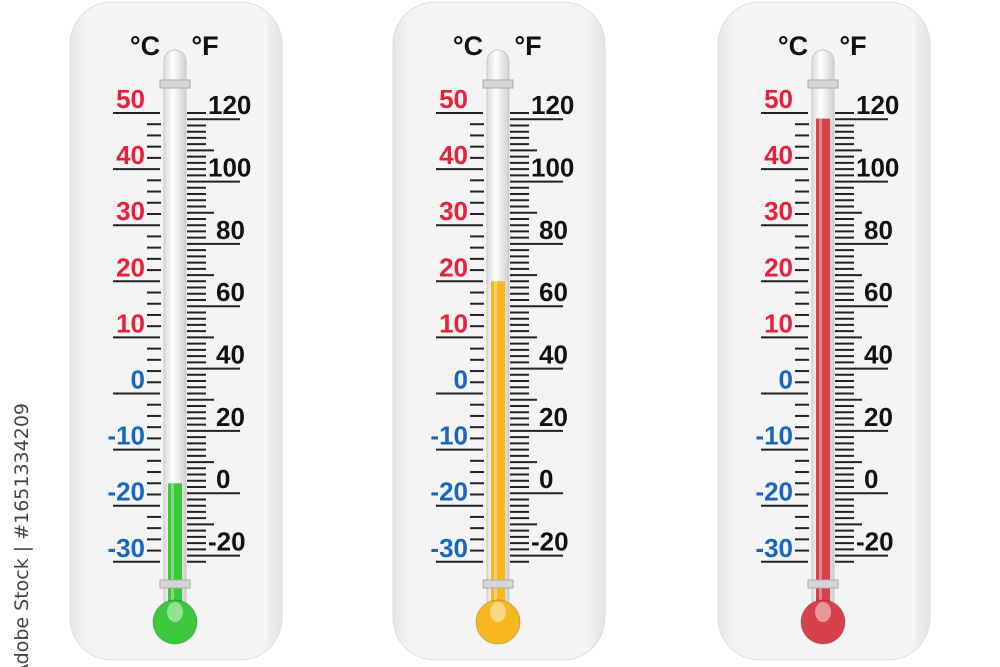  Describe the element at coordinates (22, 534) in the screenshot. I see `watermark-text: Adobe Stock | #1651334209` at that location.